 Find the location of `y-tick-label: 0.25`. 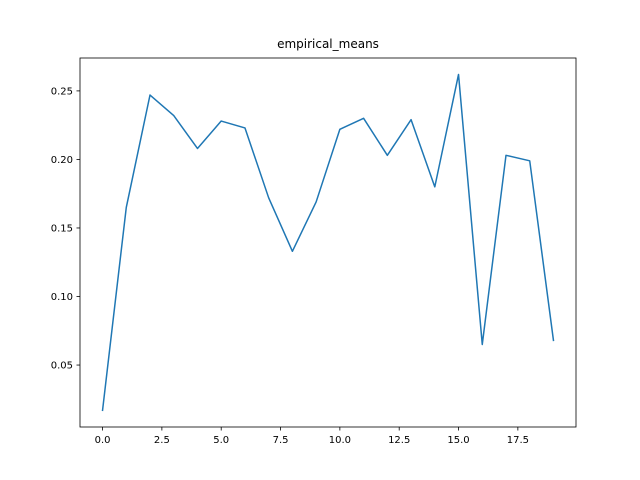

y-tick-label: 0.25 is located at coordinates (62, 91).